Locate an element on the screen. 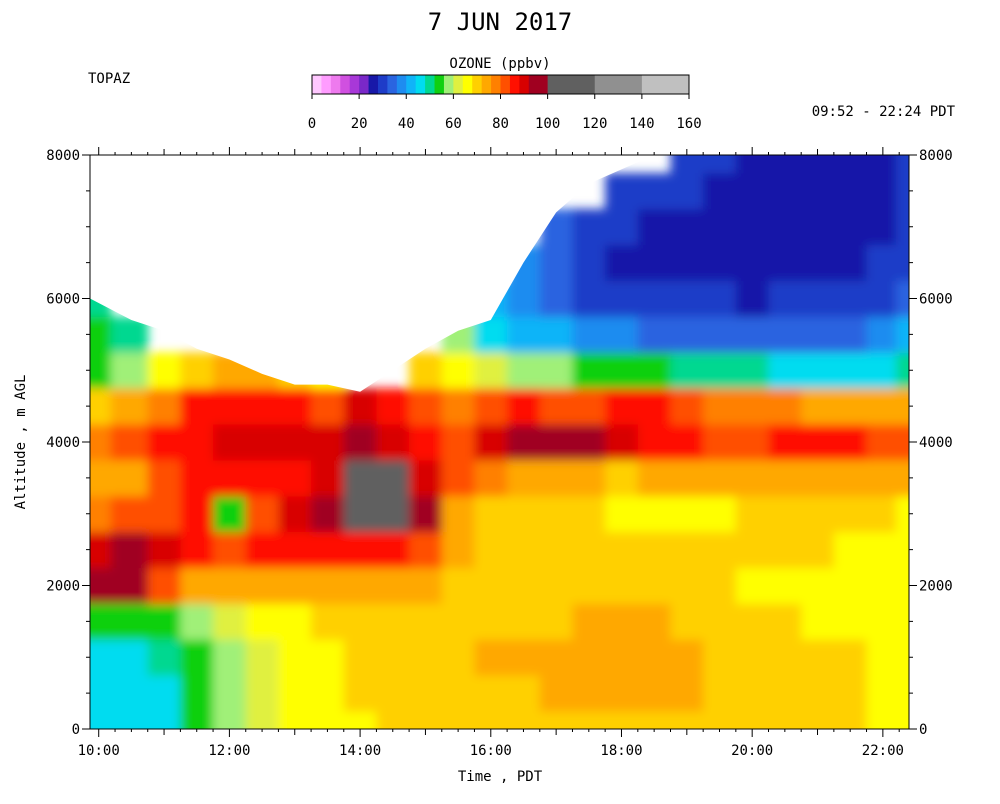 The image size is (1000, 804). y-tick-label: 0 is located at coordinates (76, 730).